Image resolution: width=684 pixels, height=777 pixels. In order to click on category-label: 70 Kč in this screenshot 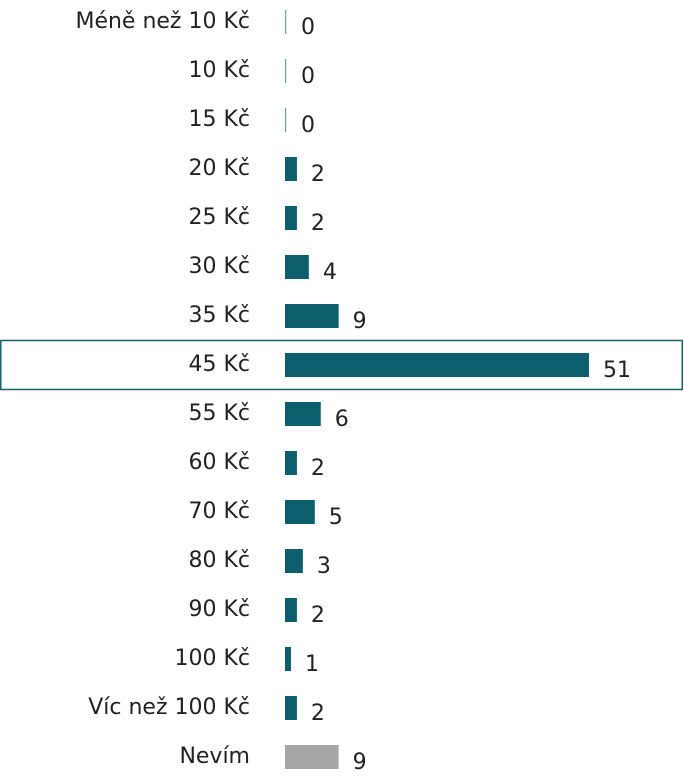, I will do `click(219, 511)`.